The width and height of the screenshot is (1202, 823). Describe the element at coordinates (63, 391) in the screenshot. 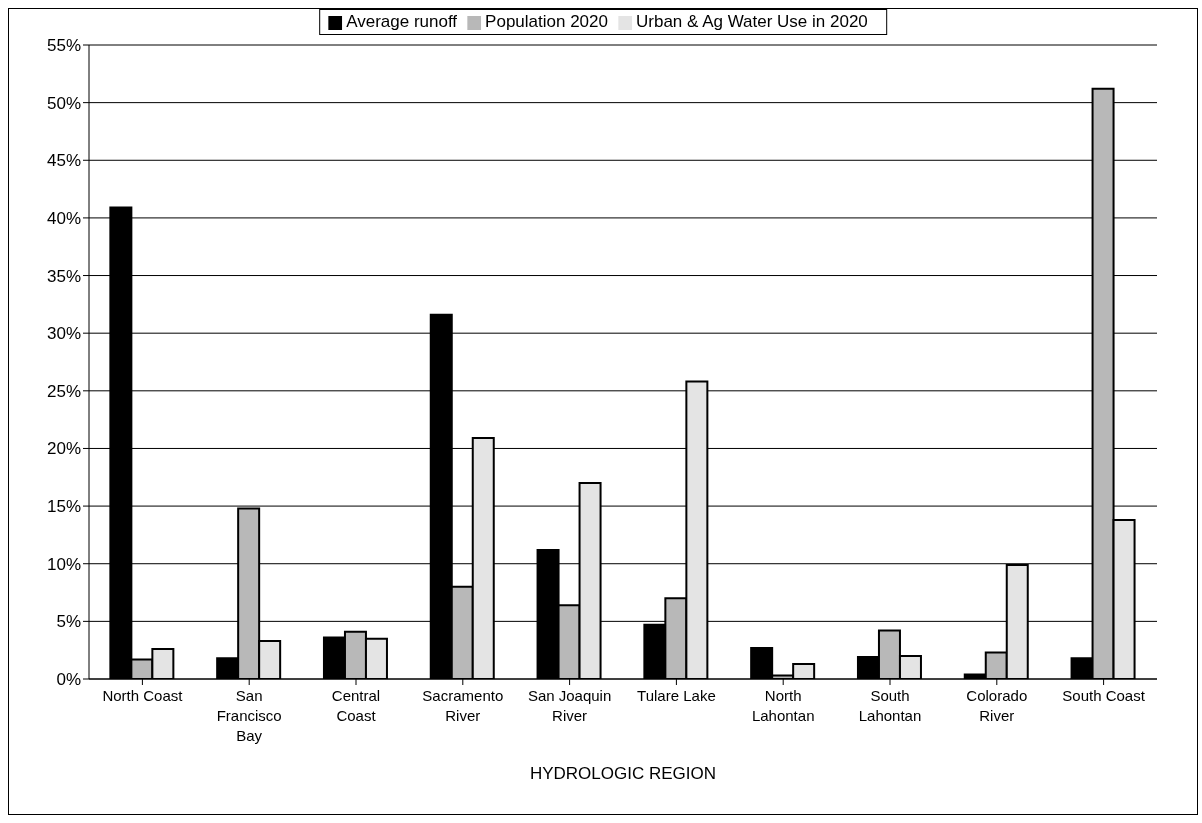

I see `y-tick-label: 25%` at that location.